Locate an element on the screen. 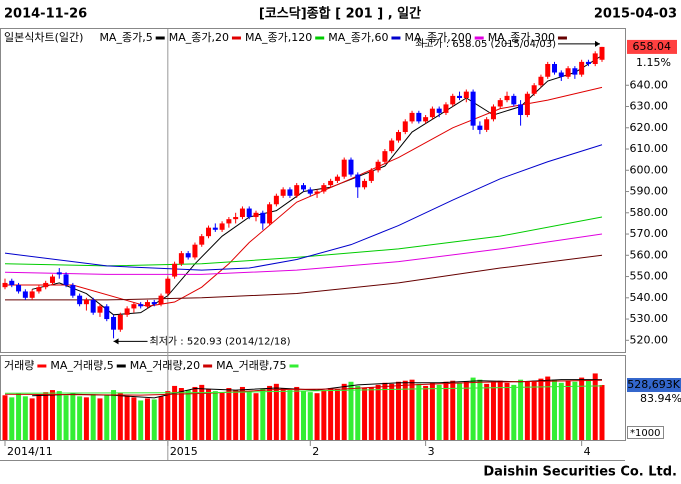 The width and height of the screenshot is (681, 484). price-change: 1.15% is located at coordinates (653, 62).